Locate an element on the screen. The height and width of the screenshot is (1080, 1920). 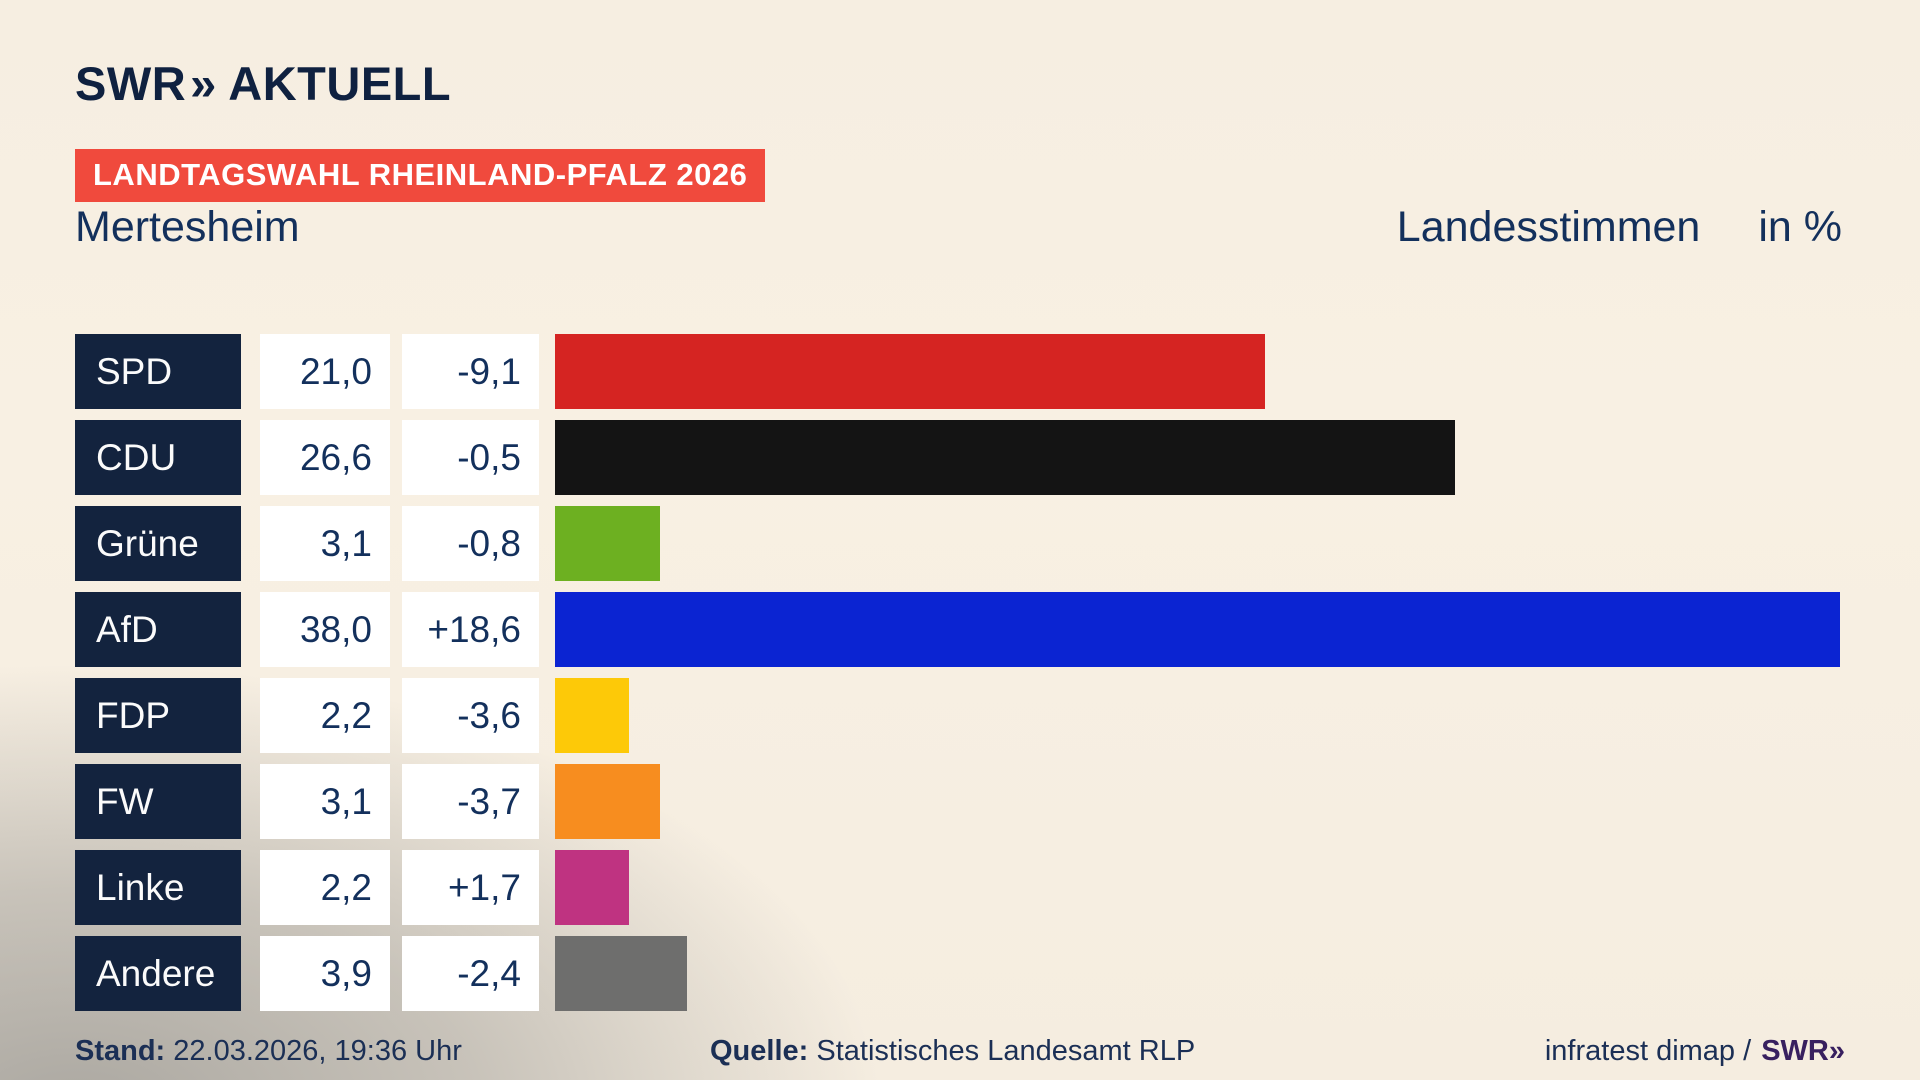
party-label: AfD is located at coordinates (158, 629).